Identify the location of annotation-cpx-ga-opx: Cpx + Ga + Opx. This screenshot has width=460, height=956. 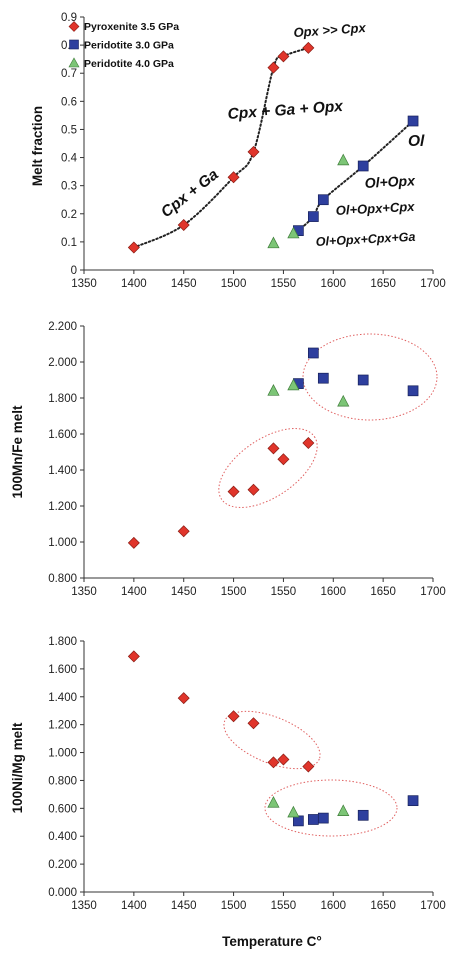
(286, 110).